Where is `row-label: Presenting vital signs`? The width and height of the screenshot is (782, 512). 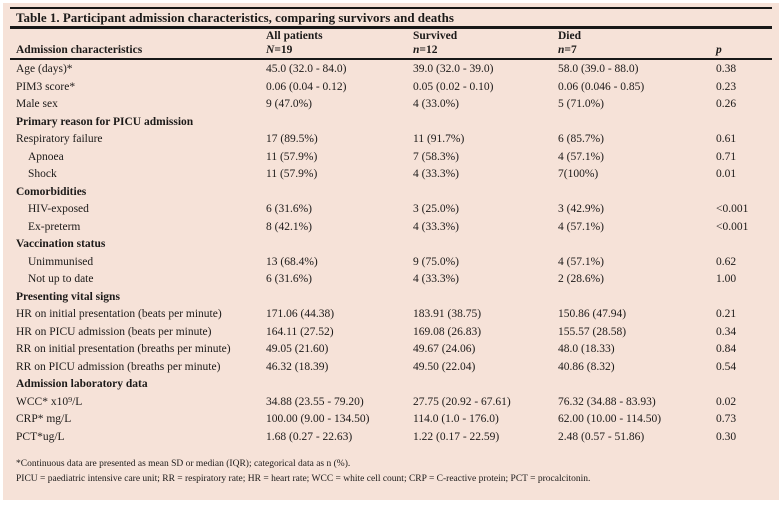
row-label: Presenting vital signs is located at coordinates (68, 296).